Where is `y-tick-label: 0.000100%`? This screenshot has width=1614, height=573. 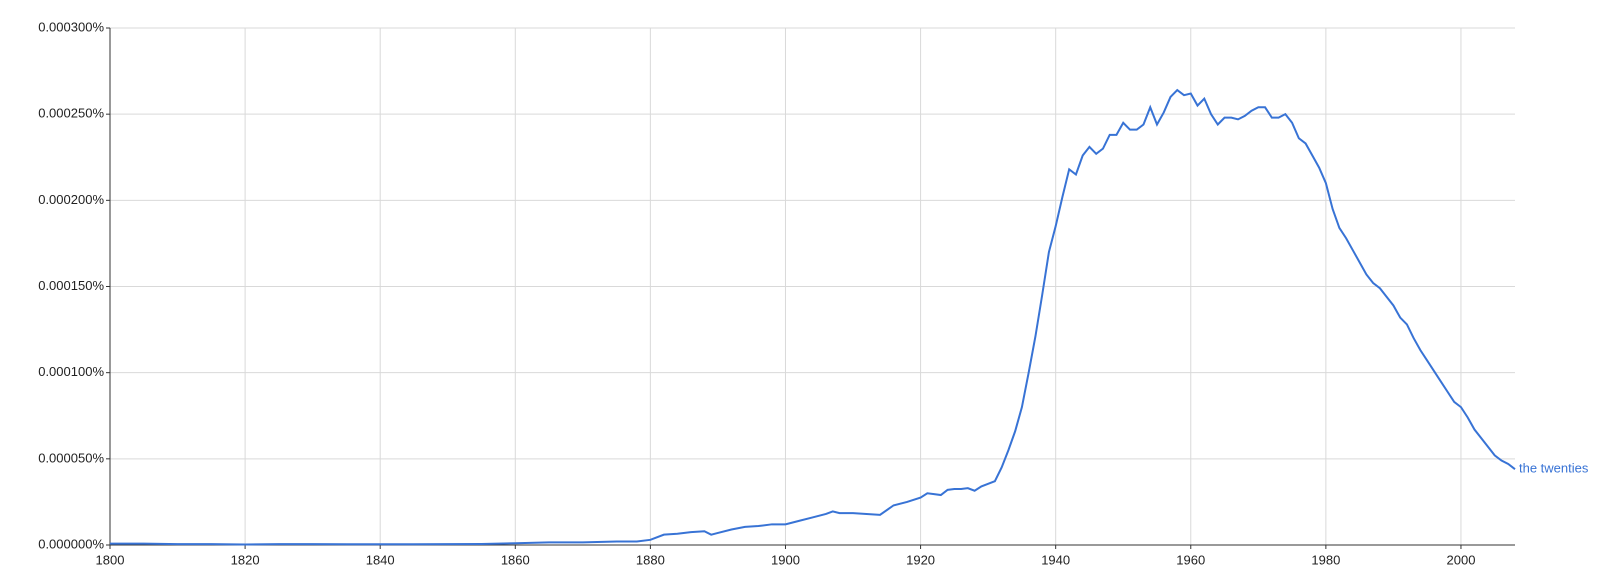
y-tick-label: 0.000100% is located at coordinates (71, 371).